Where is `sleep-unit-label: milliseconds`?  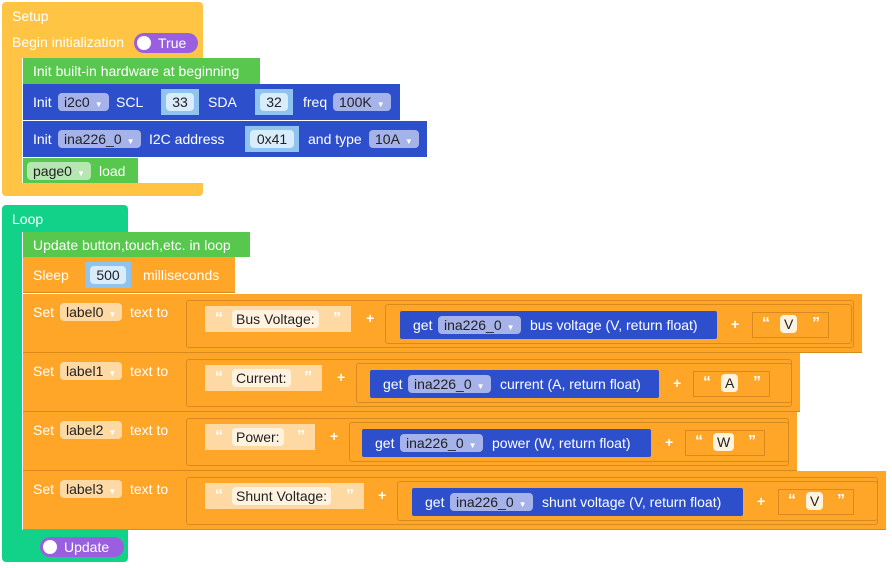 sleep-unit-label: milliseconds is located at coordinates (181, 275).